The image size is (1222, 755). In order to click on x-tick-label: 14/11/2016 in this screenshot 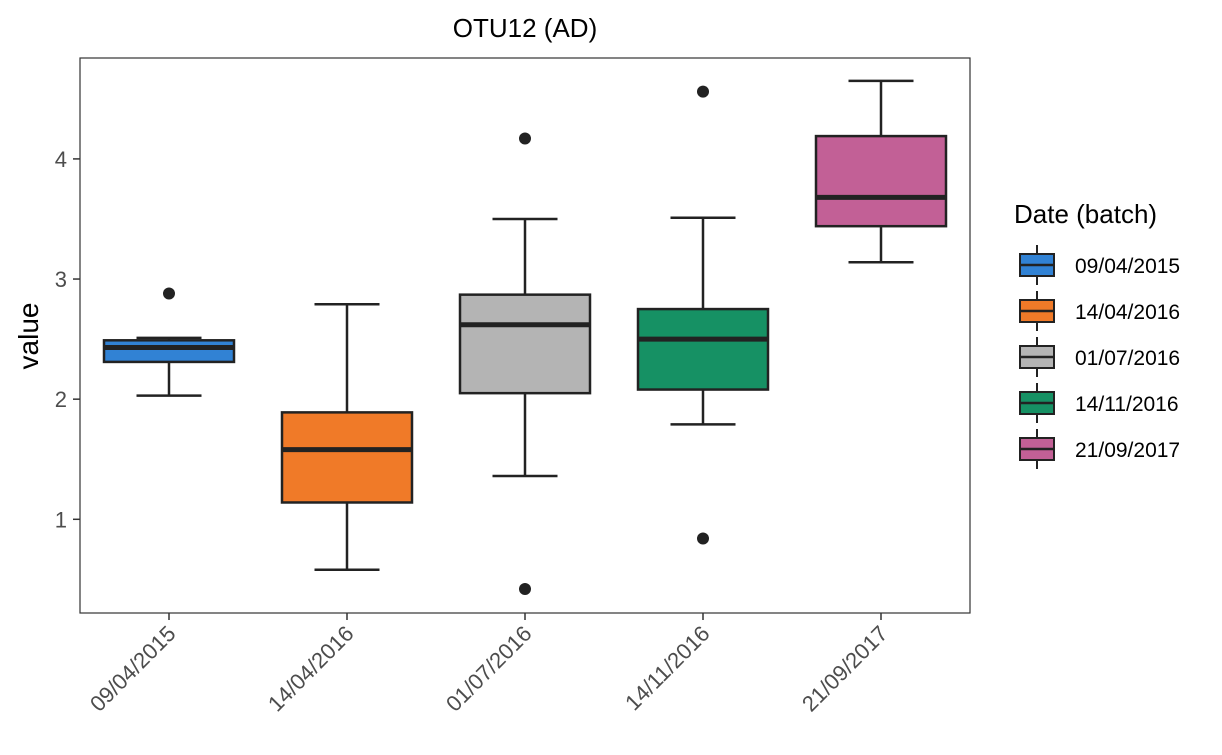, I will do `click(667, 668)`.